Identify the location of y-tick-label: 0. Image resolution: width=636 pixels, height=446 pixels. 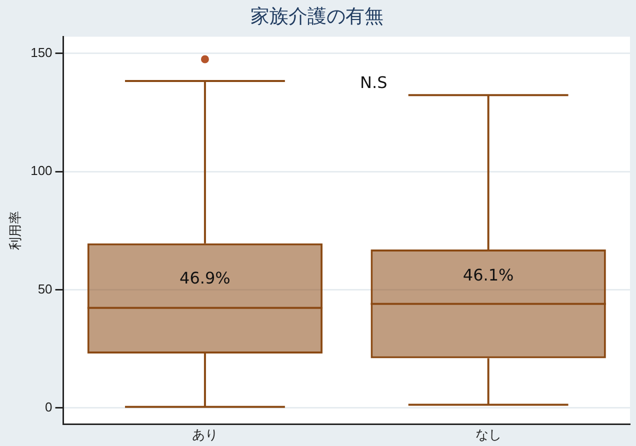
(48, 406).